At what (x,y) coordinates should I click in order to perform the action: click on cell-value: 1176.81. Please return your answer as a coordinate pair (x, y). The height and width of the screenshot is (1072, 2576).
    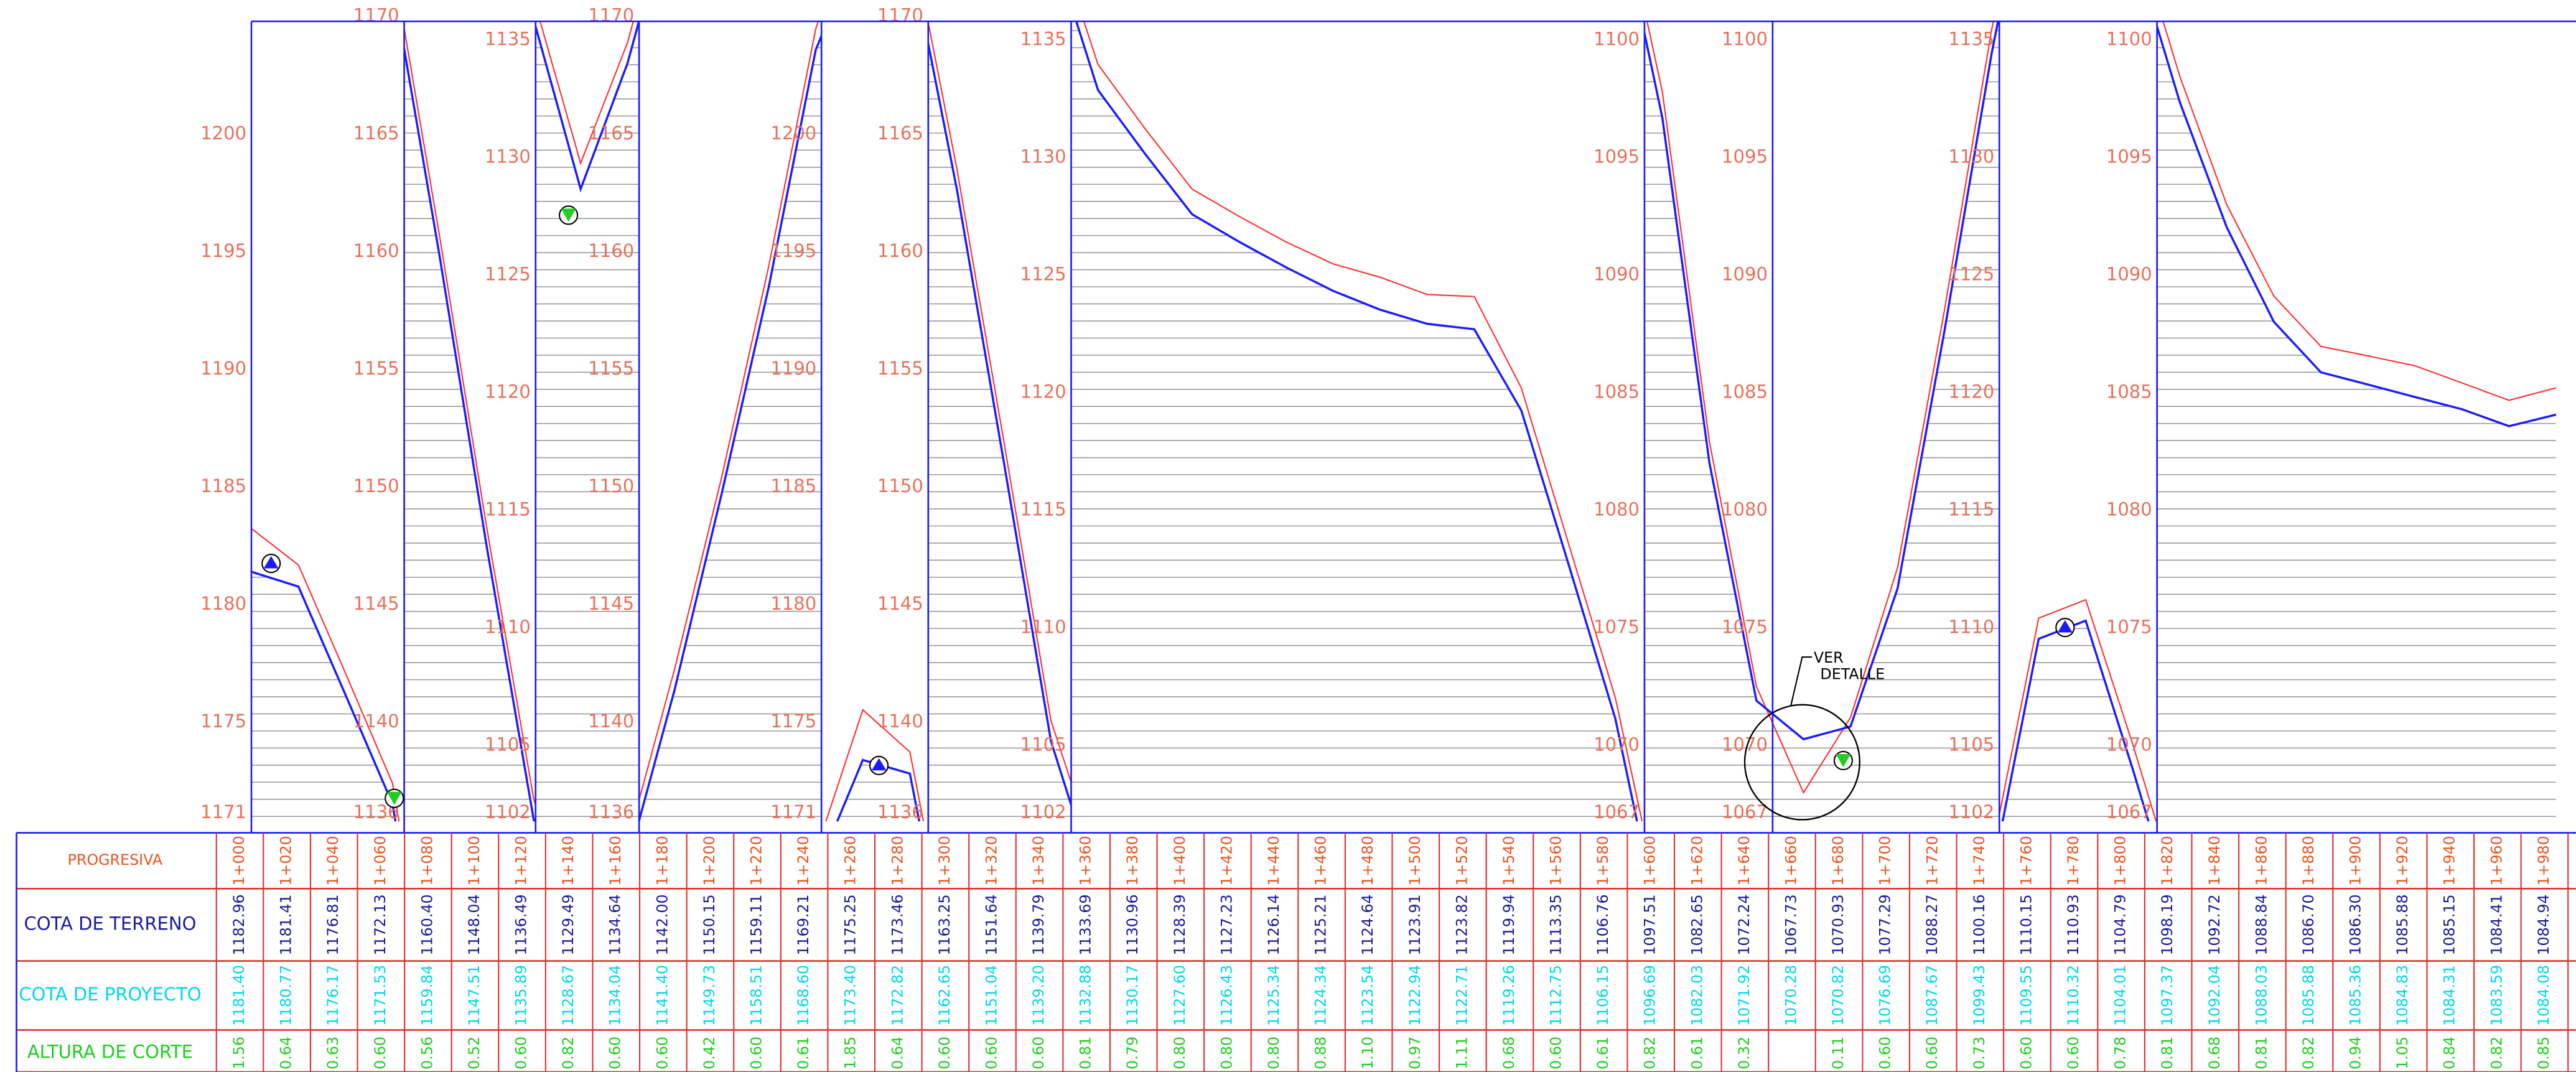
    Looking at the image, I should click on (333, 924).